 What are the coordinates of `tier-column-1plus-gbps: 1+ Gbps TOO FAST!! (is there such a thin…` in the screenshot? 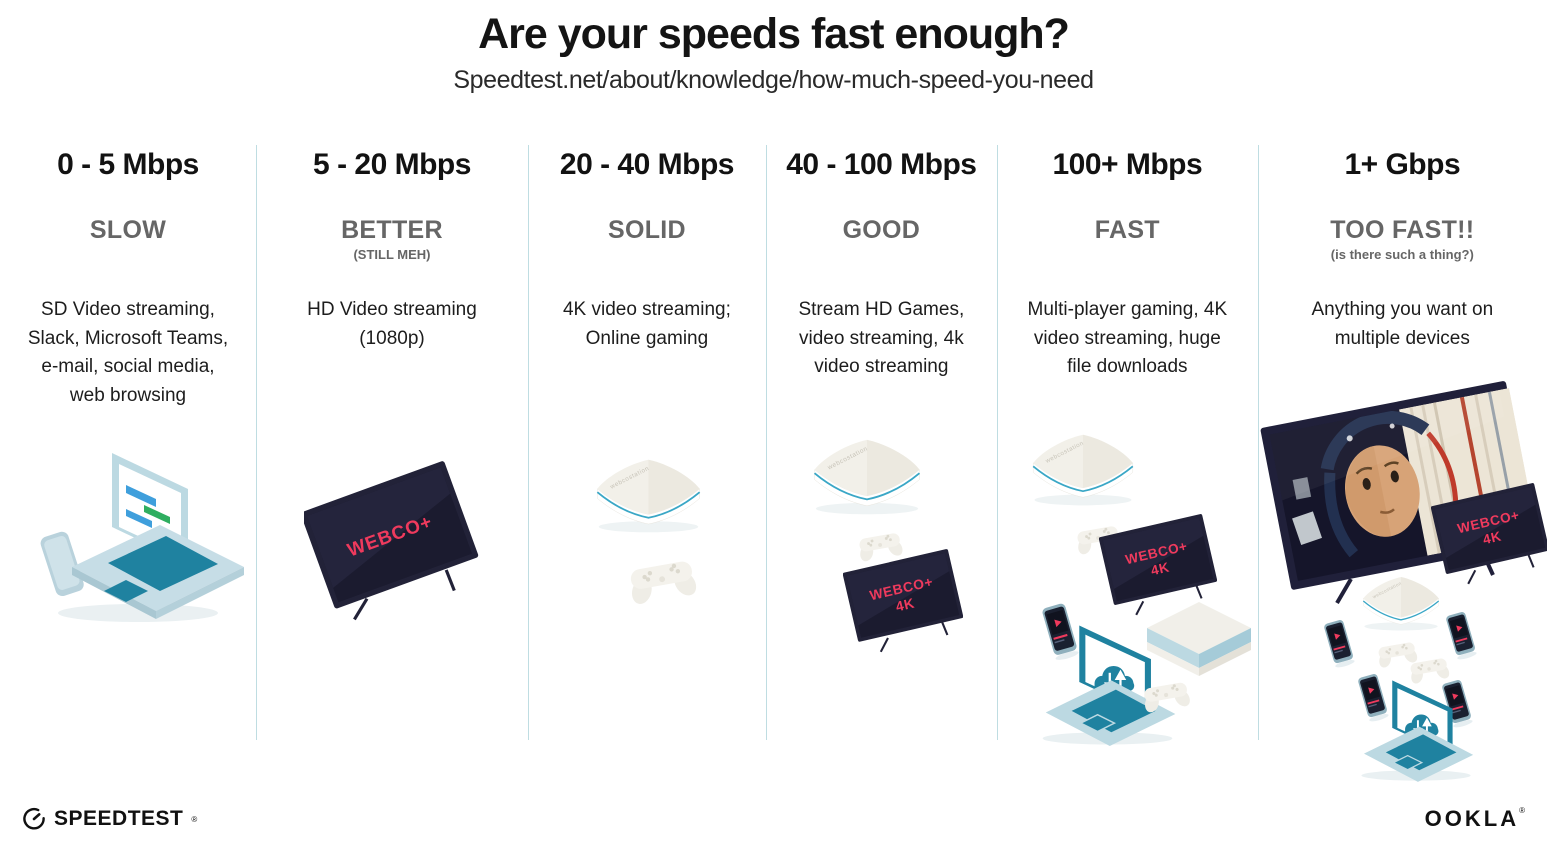 It's located at (1402, 461).